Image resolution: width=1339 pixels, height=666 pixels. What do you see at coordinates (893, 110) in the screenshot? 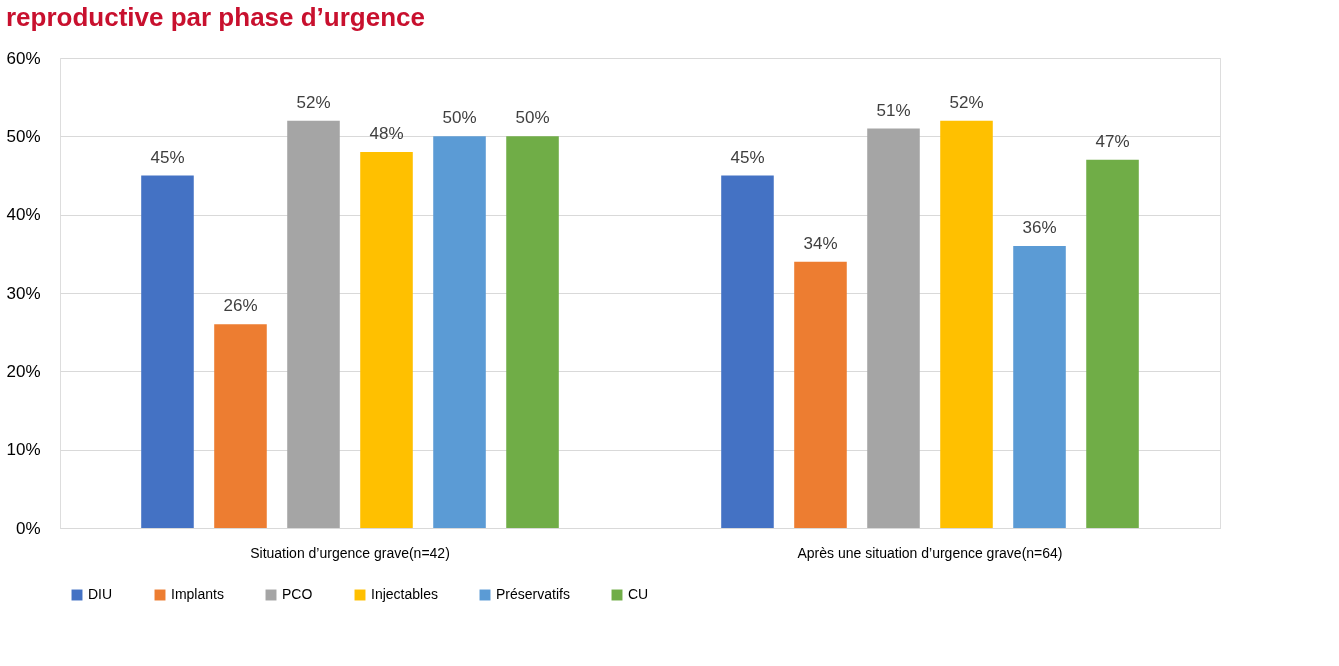
I see `data-label: 51%` at bounding box center [893, 110].